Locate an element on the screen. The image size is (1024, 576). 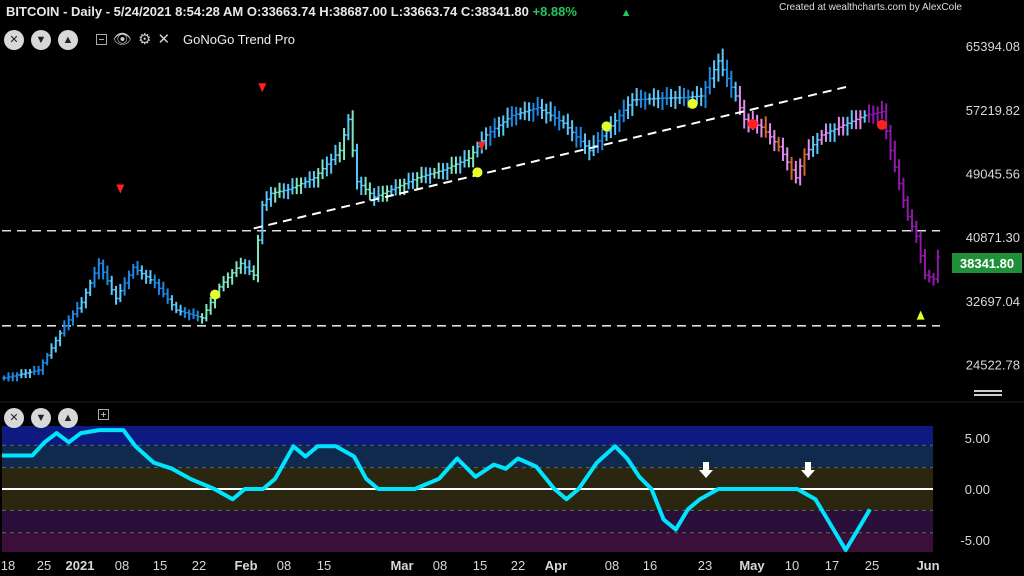
x-axis-label: 18 is located at coordinates (8, 565).